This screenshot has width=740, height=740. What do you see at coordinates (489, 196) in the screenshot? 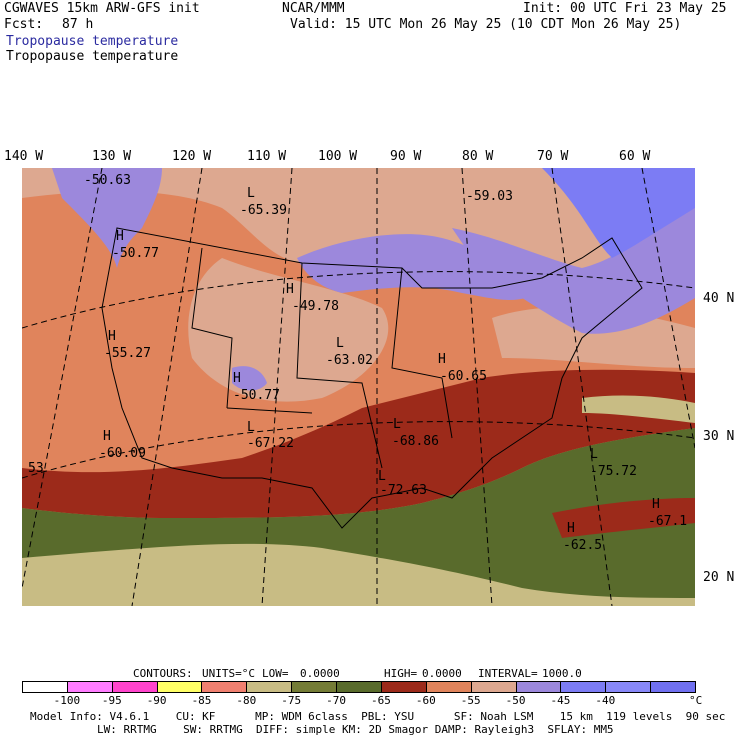
I see `map-label-2: -59.03` at bounding box center [489, 196].